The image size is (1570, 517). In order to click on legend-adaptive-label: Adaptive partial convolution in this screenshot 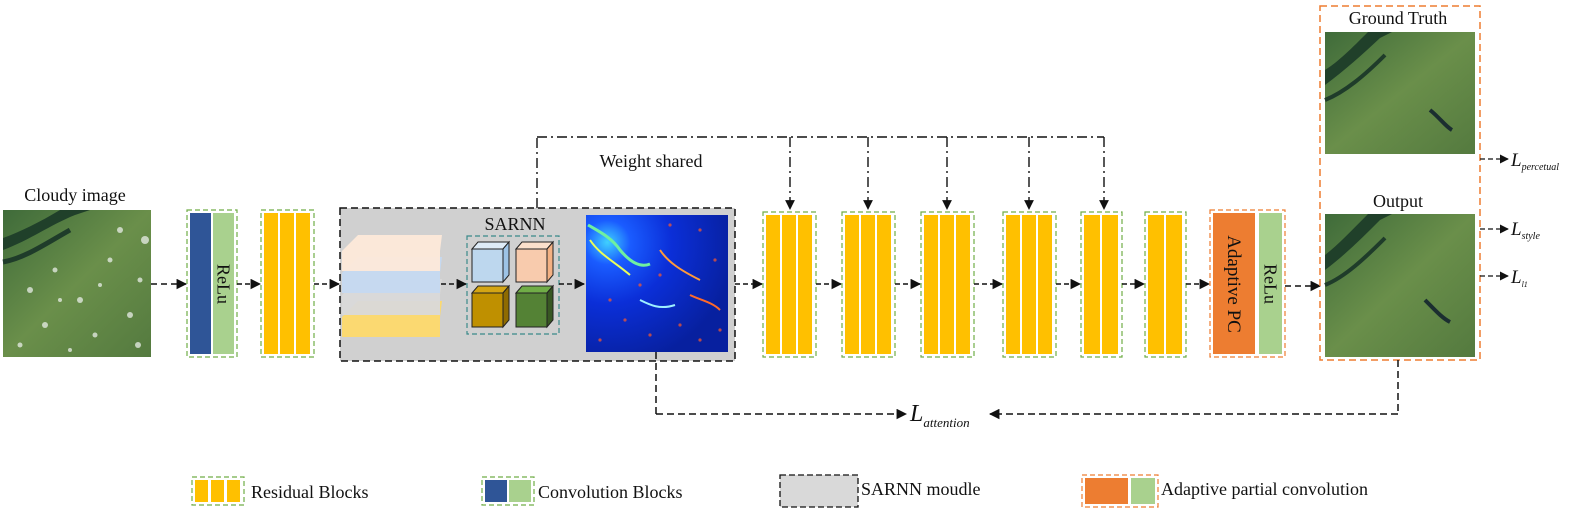, I will do `click(1264, 489)`.